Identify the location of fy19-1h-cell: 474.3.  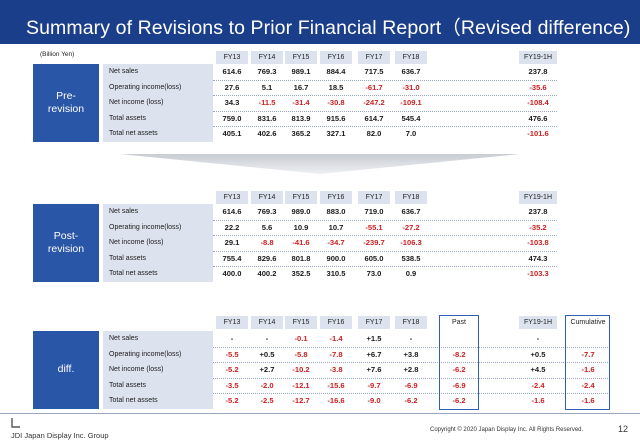
(538, 258).